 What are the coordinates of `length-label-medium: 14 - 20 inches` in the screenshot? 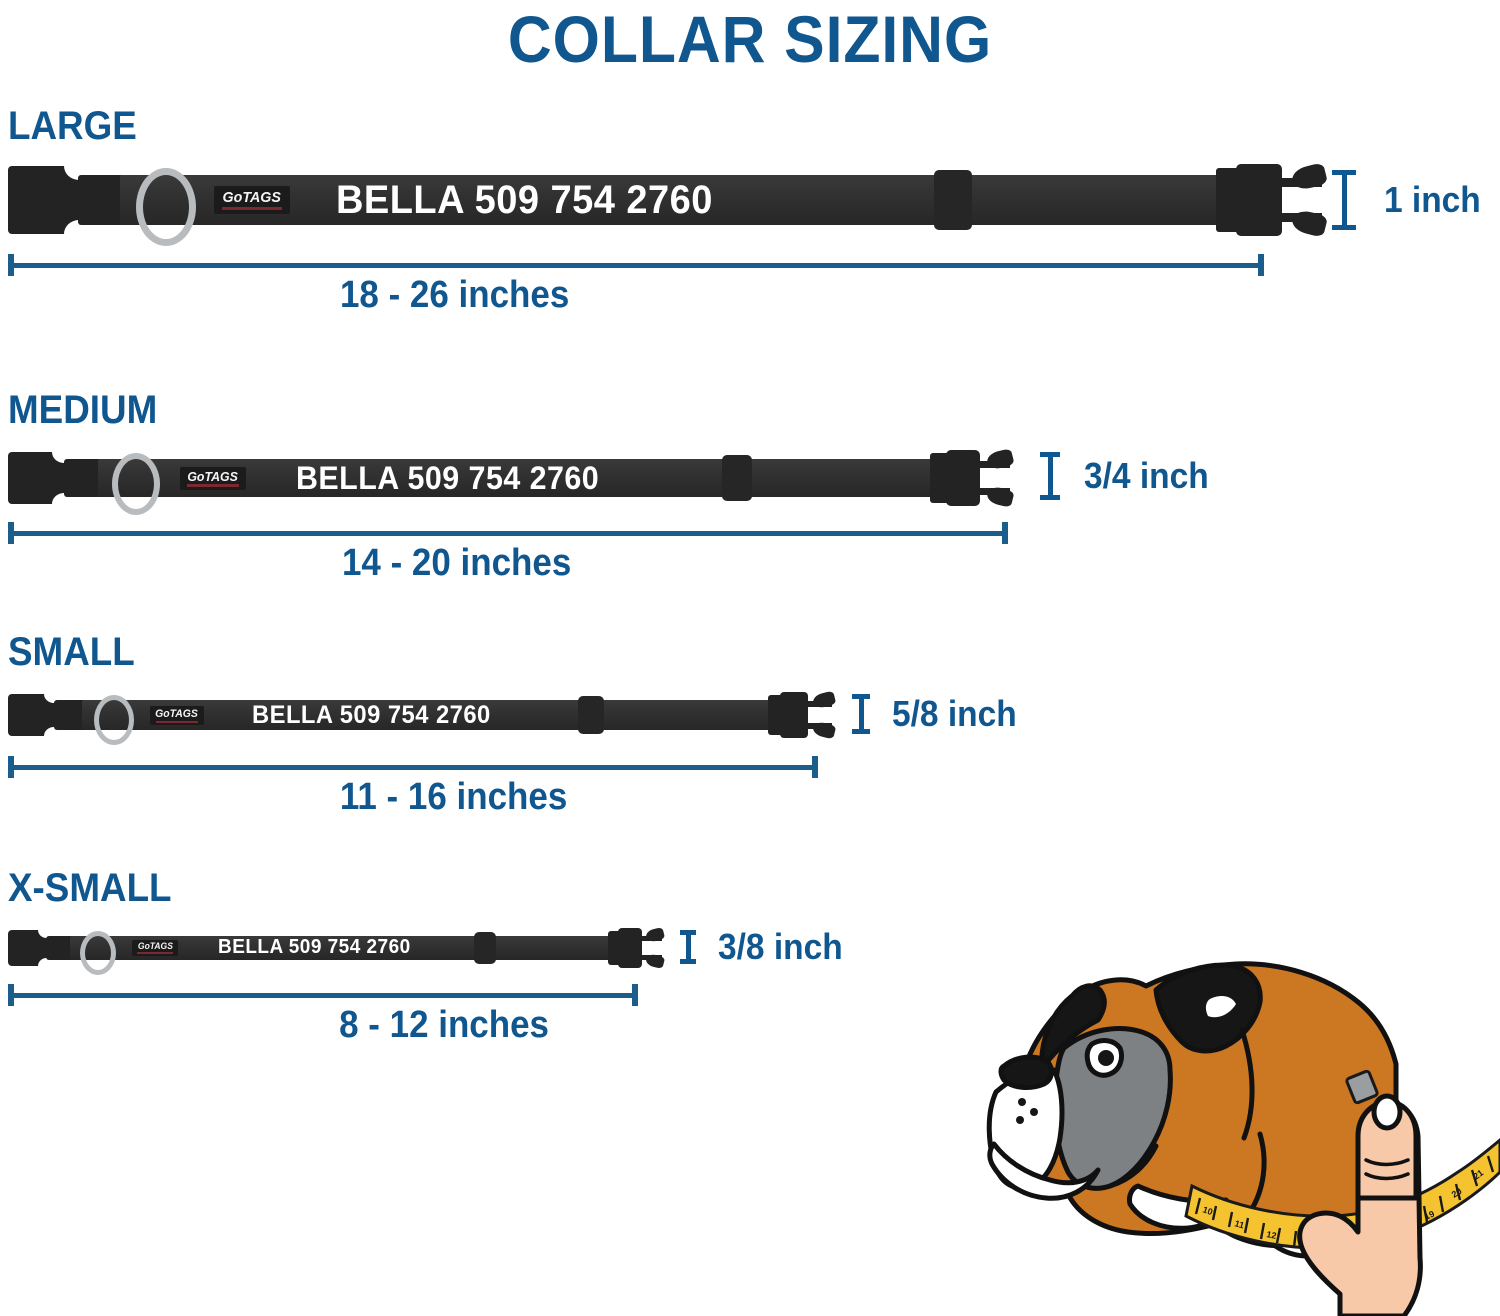 It's located at (456, 563).